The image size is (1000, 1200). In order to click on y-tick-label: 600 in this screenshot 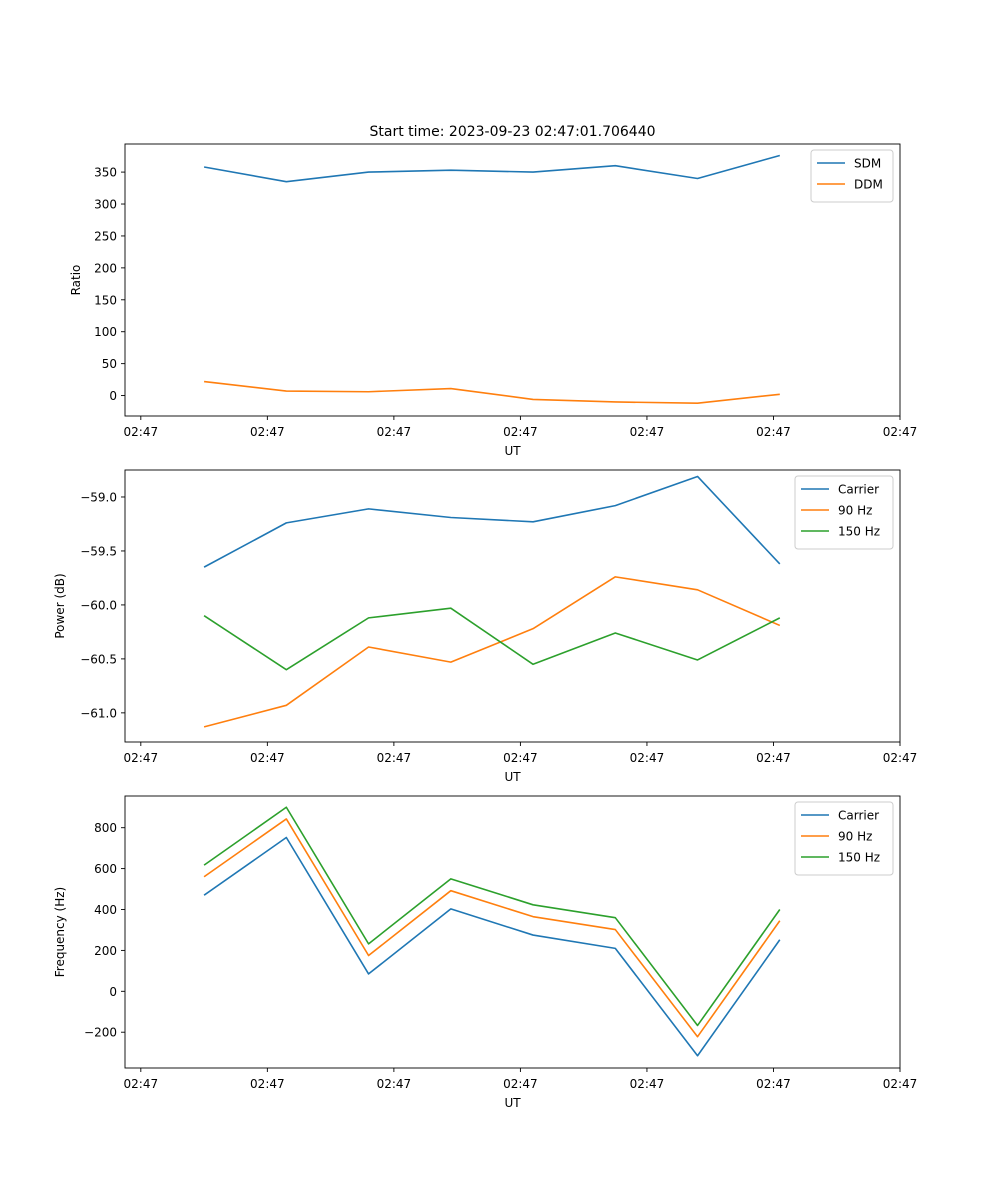, I will do `click(105, 869)`.